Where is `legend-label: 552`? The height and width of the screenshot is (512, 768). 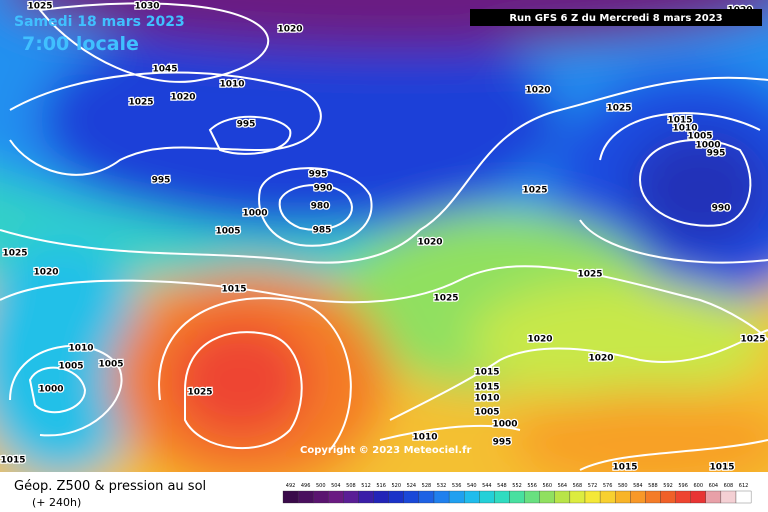
legend-label: 552 is located at coordinates (517, 486).